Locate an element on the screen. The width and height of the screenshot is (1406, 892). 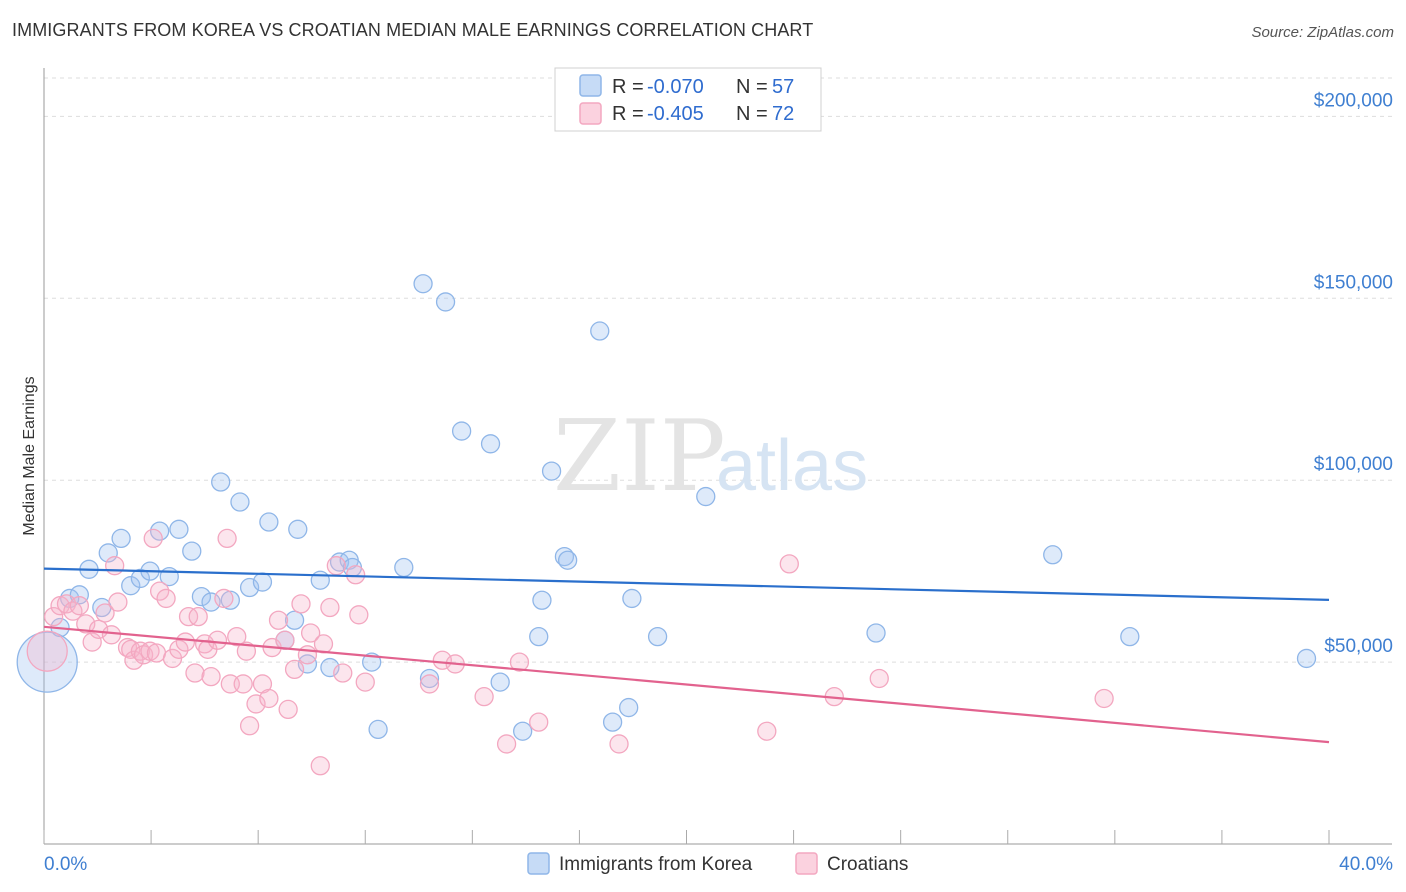
y-tick-labels: $50,000 $100,000 $150,000 $200,000 is located at coordinates (1353, 373).